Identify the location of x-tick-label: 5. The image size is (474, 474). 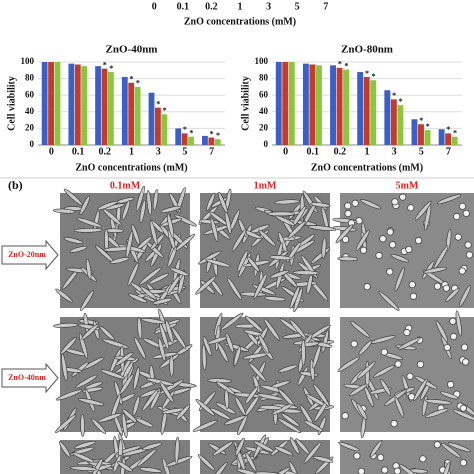
(297, 6).